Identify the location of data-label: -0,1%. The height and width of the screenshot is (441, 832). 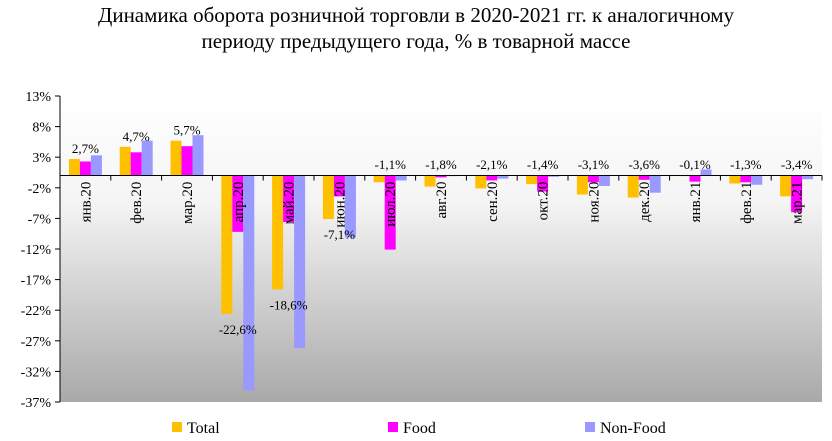
(695, 164).